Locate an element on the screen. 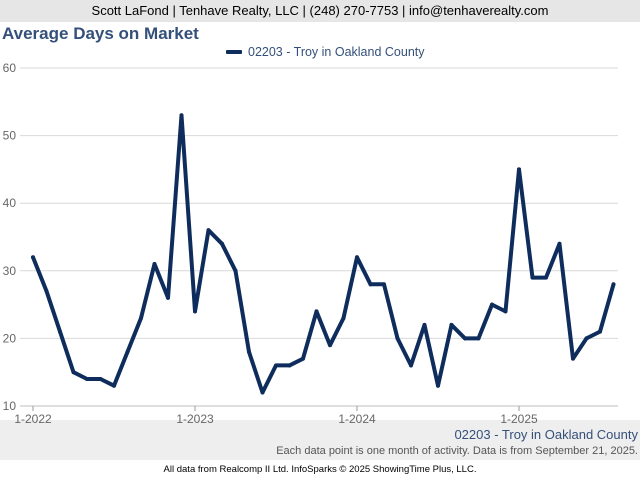 The height and width of the screenshot is (480, 640). y-tick-label: 10 is located at coordinates (10, 406).